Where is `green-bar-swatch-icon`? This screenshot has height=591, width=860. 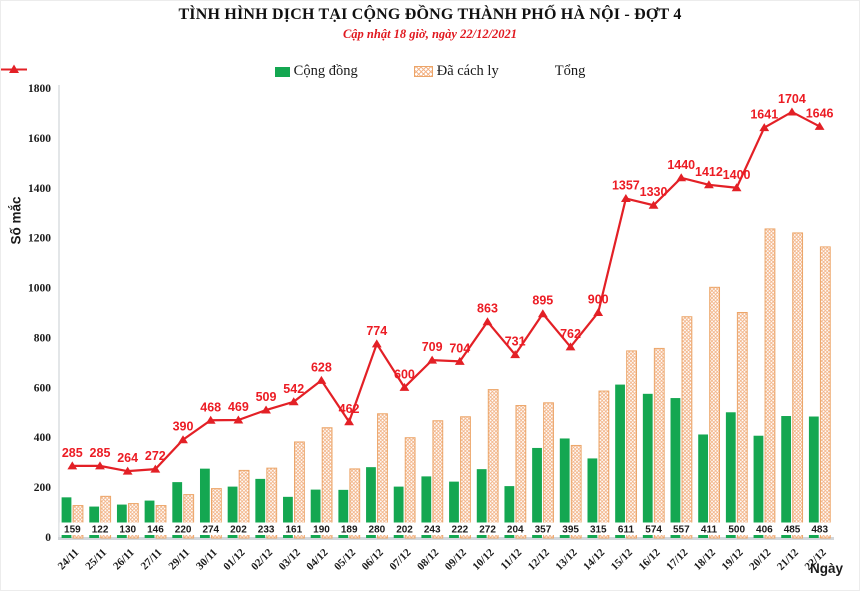
green-bar-swatch-icon is located at coordinates (282, 71).